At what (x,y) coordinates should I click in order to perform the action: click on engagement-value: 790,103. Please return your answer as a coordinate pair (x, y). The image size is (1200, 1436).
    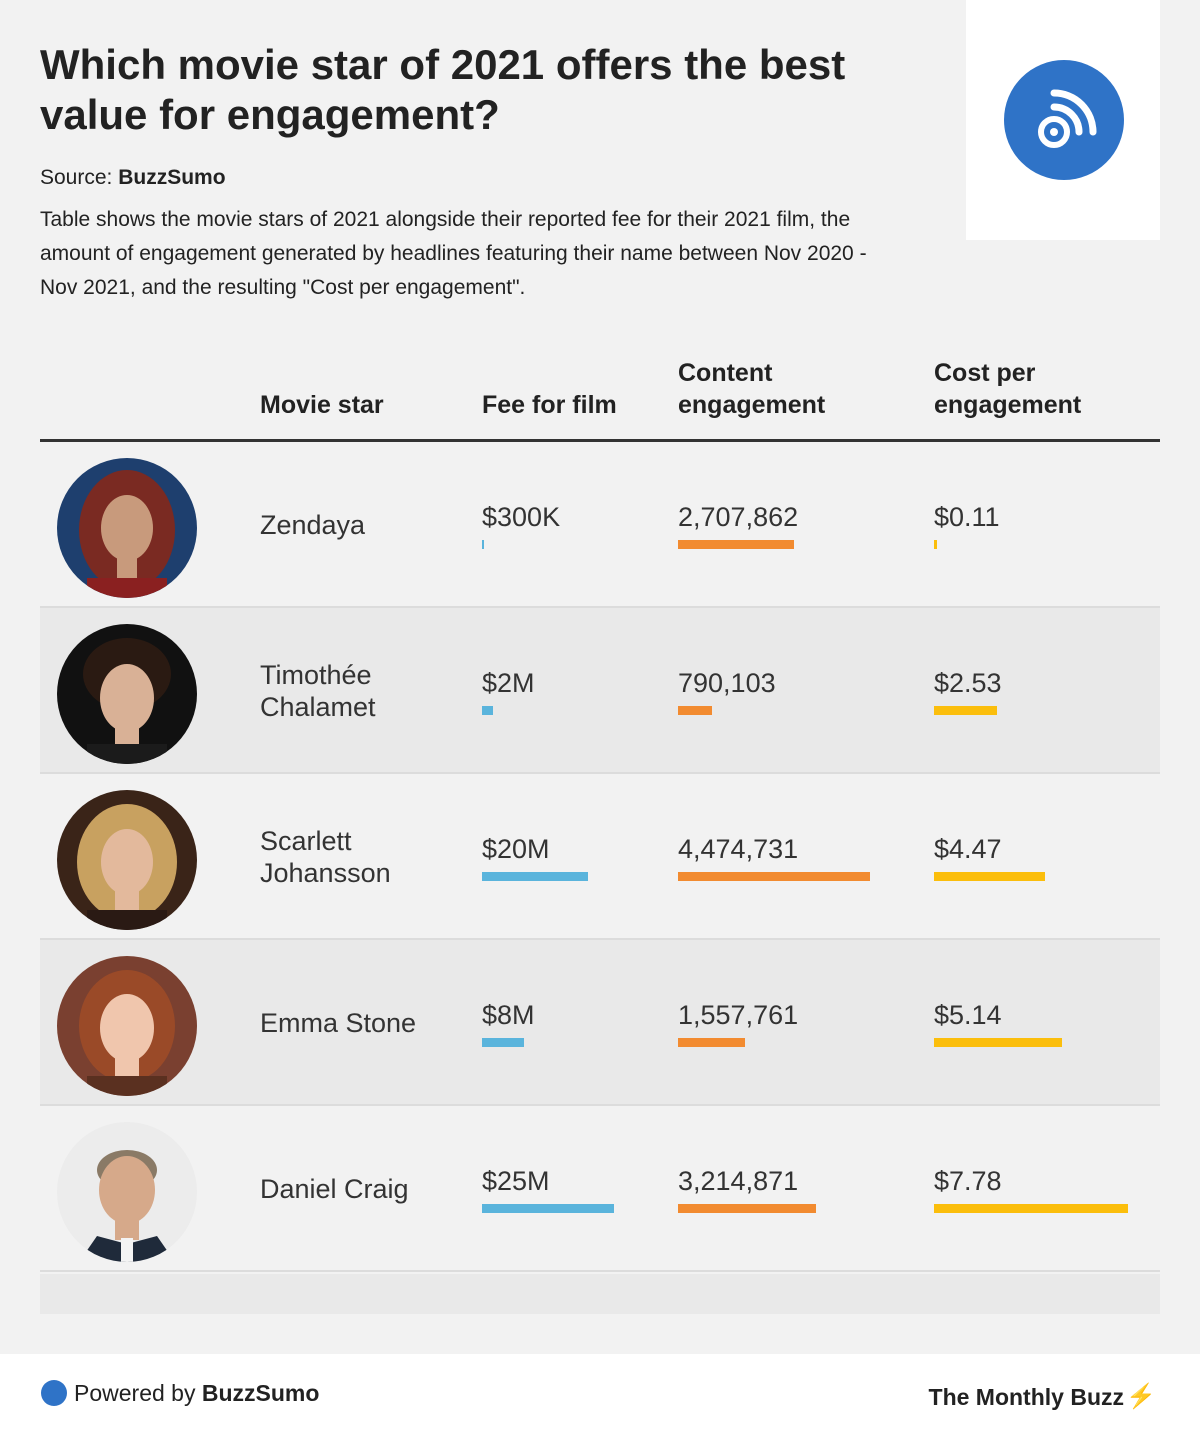
    Looking at the image, I should click on (727, 683).